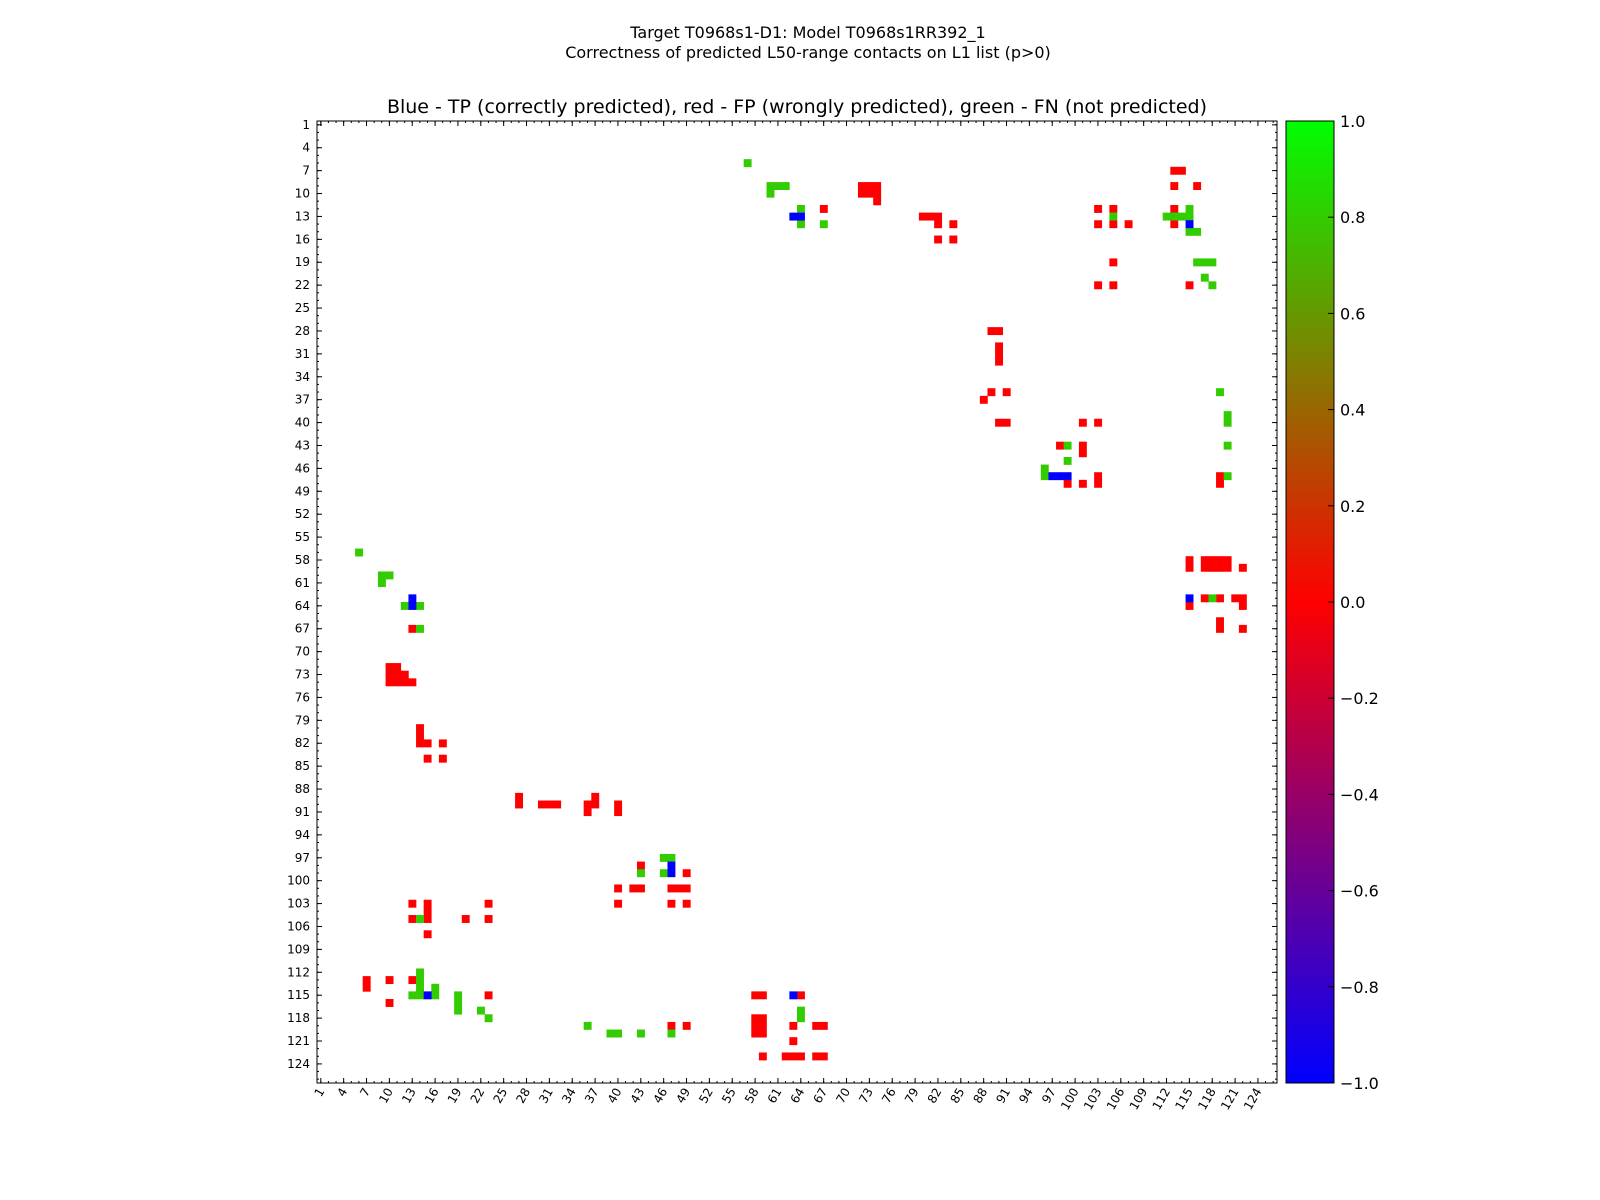  I want to click on y-tick-label: 19, so click(302, 262).